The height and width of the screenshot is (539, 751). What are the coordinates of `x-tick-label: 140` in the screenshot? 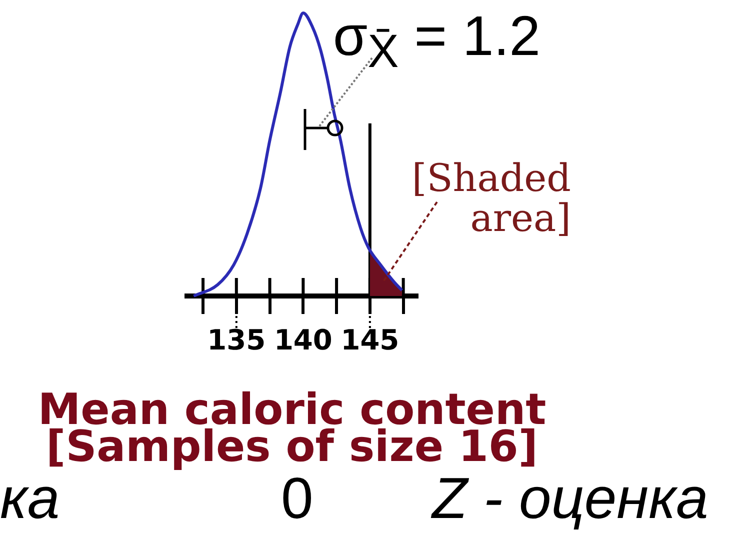 It's located at (303, 339).